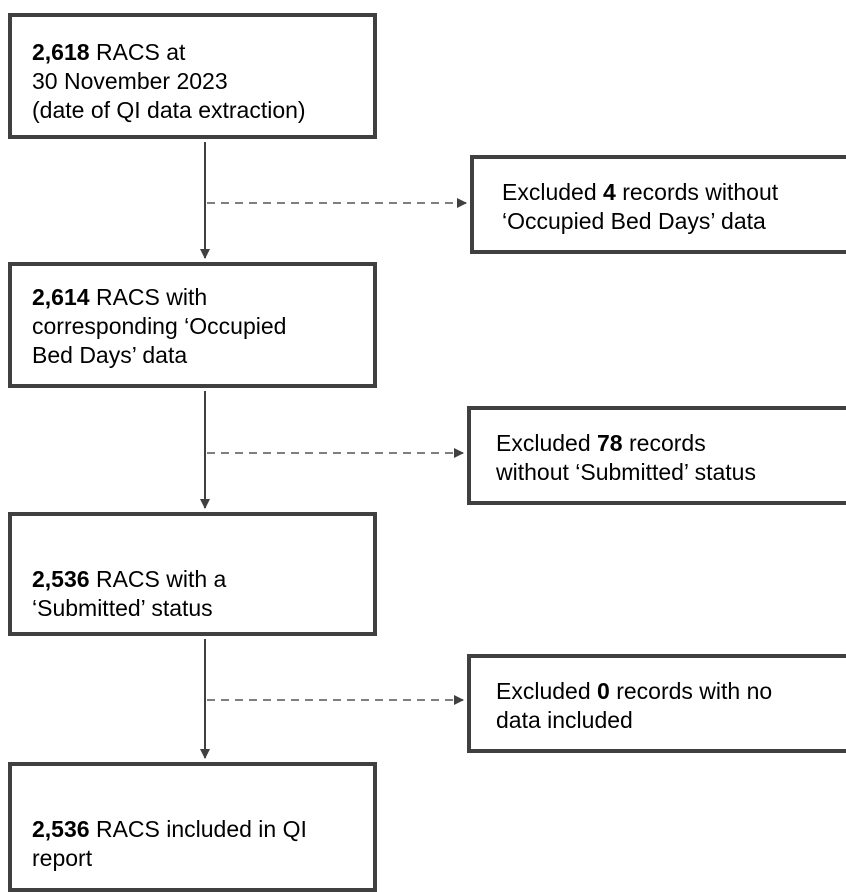 This screenshot has width=846, height=892. Describe the element at coordinates (148, 297) in the screenshot. I see `step-line: RACS with` at that location.